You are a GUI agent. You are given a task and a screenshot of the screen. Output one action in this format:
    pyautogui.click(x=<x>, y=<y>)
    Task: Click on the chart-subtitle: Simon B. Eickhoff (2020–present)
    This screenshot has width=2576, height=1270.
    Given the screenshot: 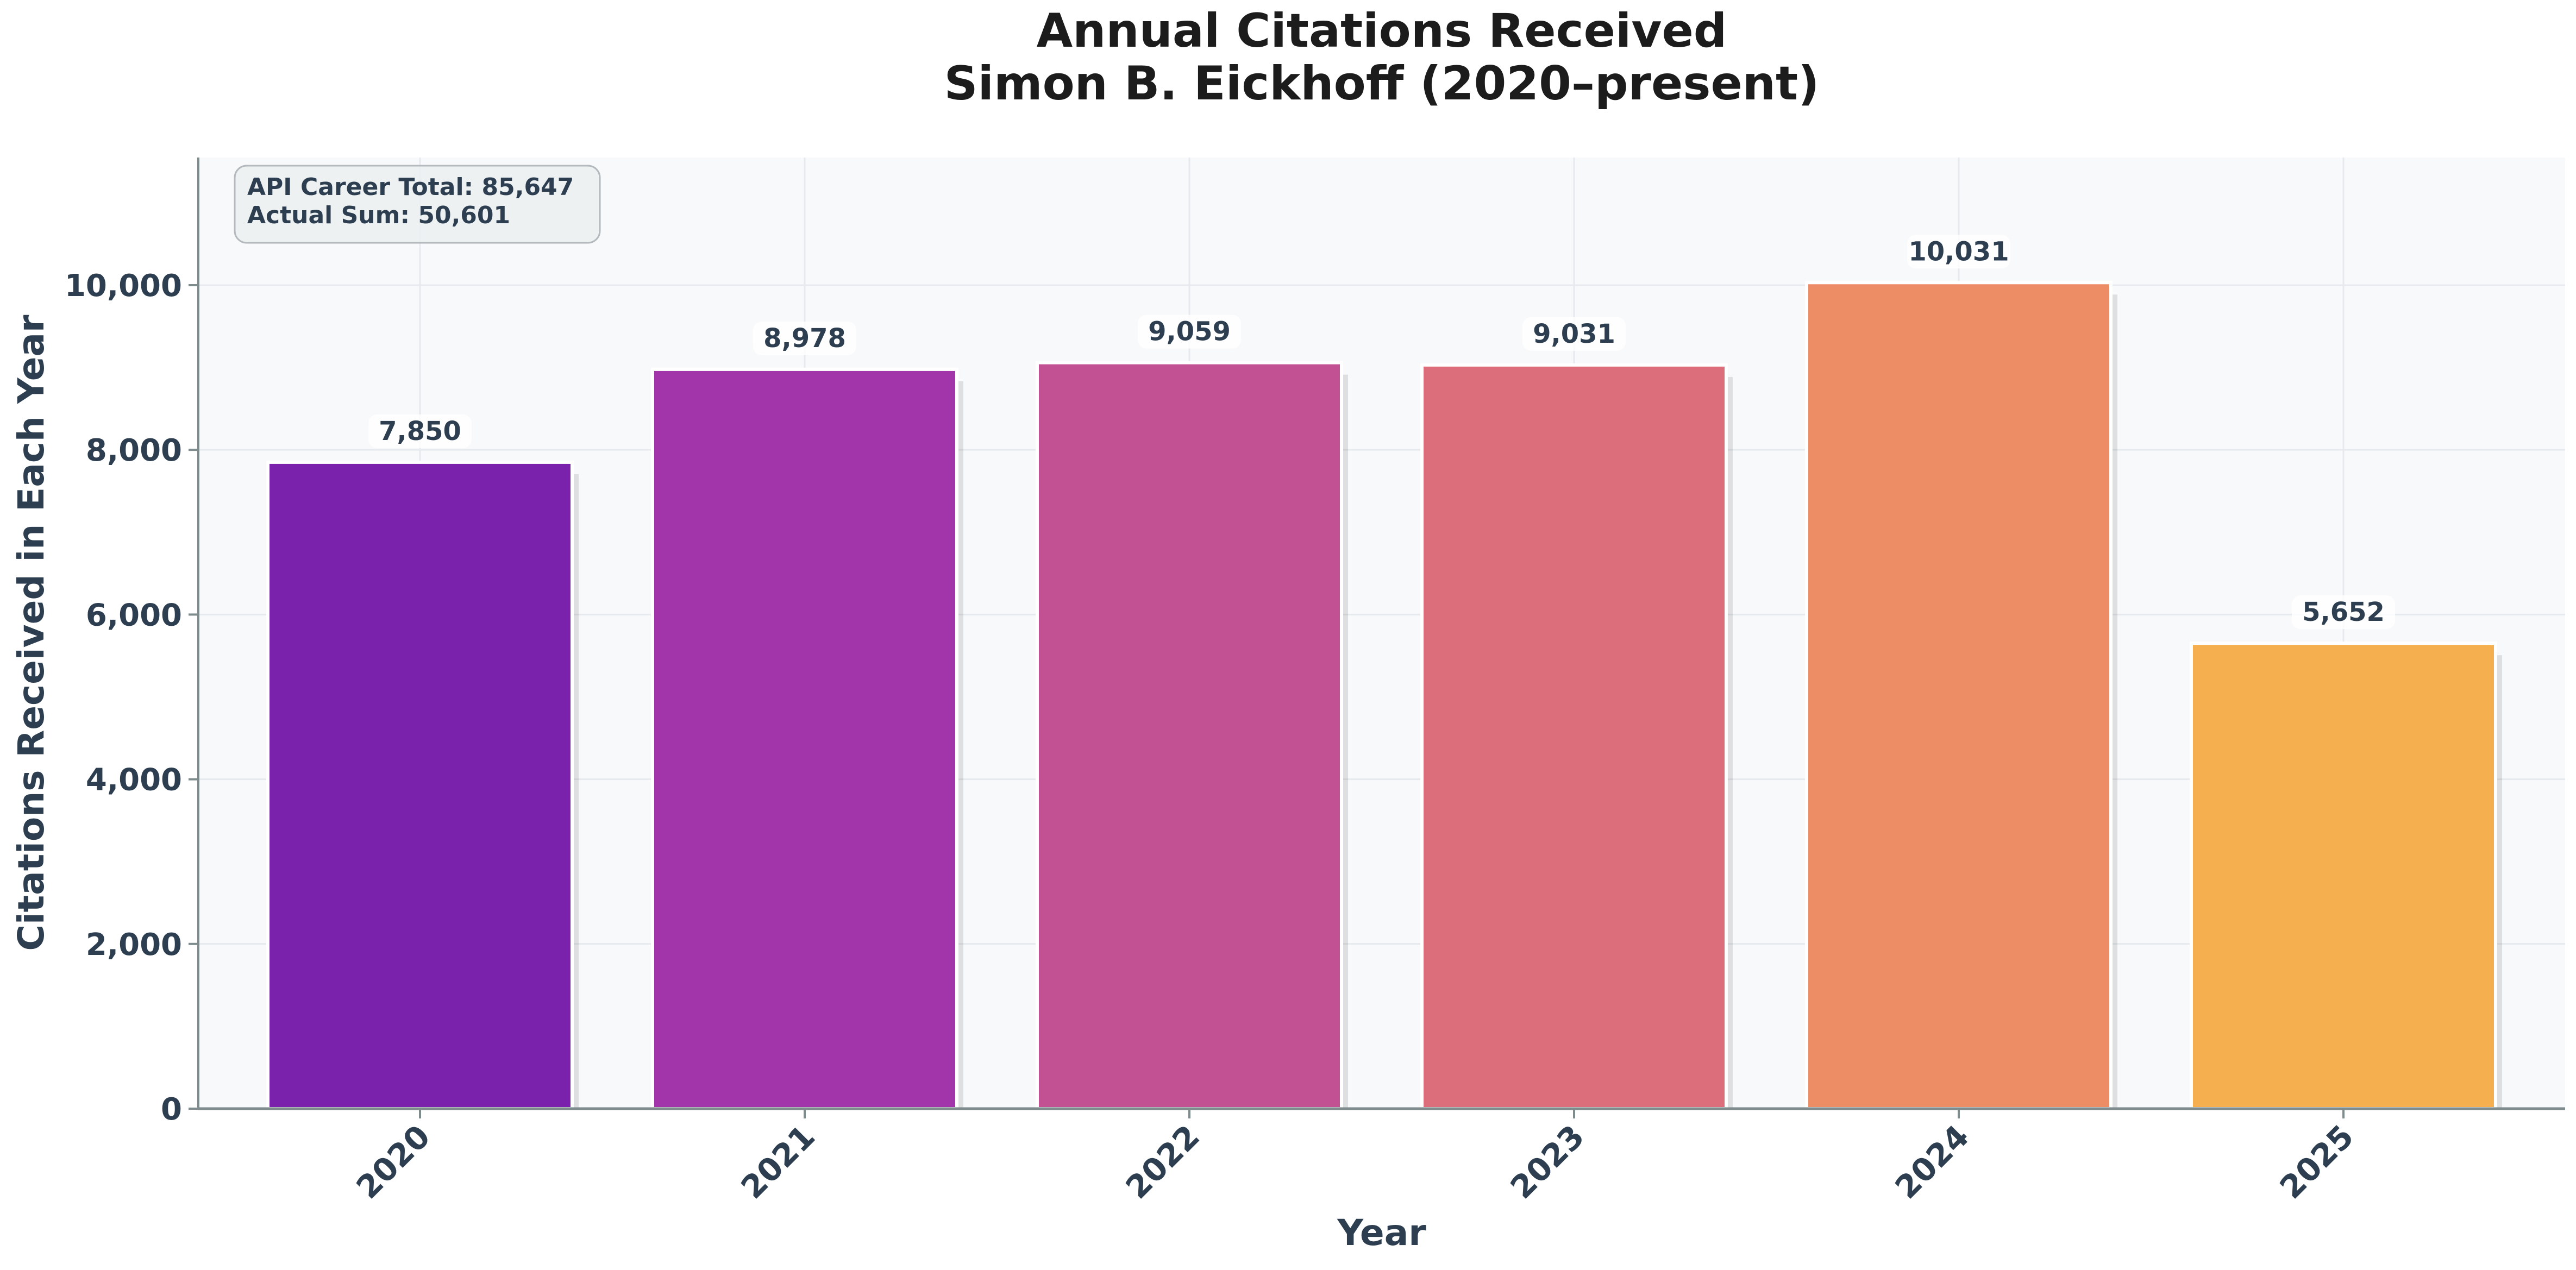 What is the action you would take?
    pyautogui.click(x=1382, y=83)
    